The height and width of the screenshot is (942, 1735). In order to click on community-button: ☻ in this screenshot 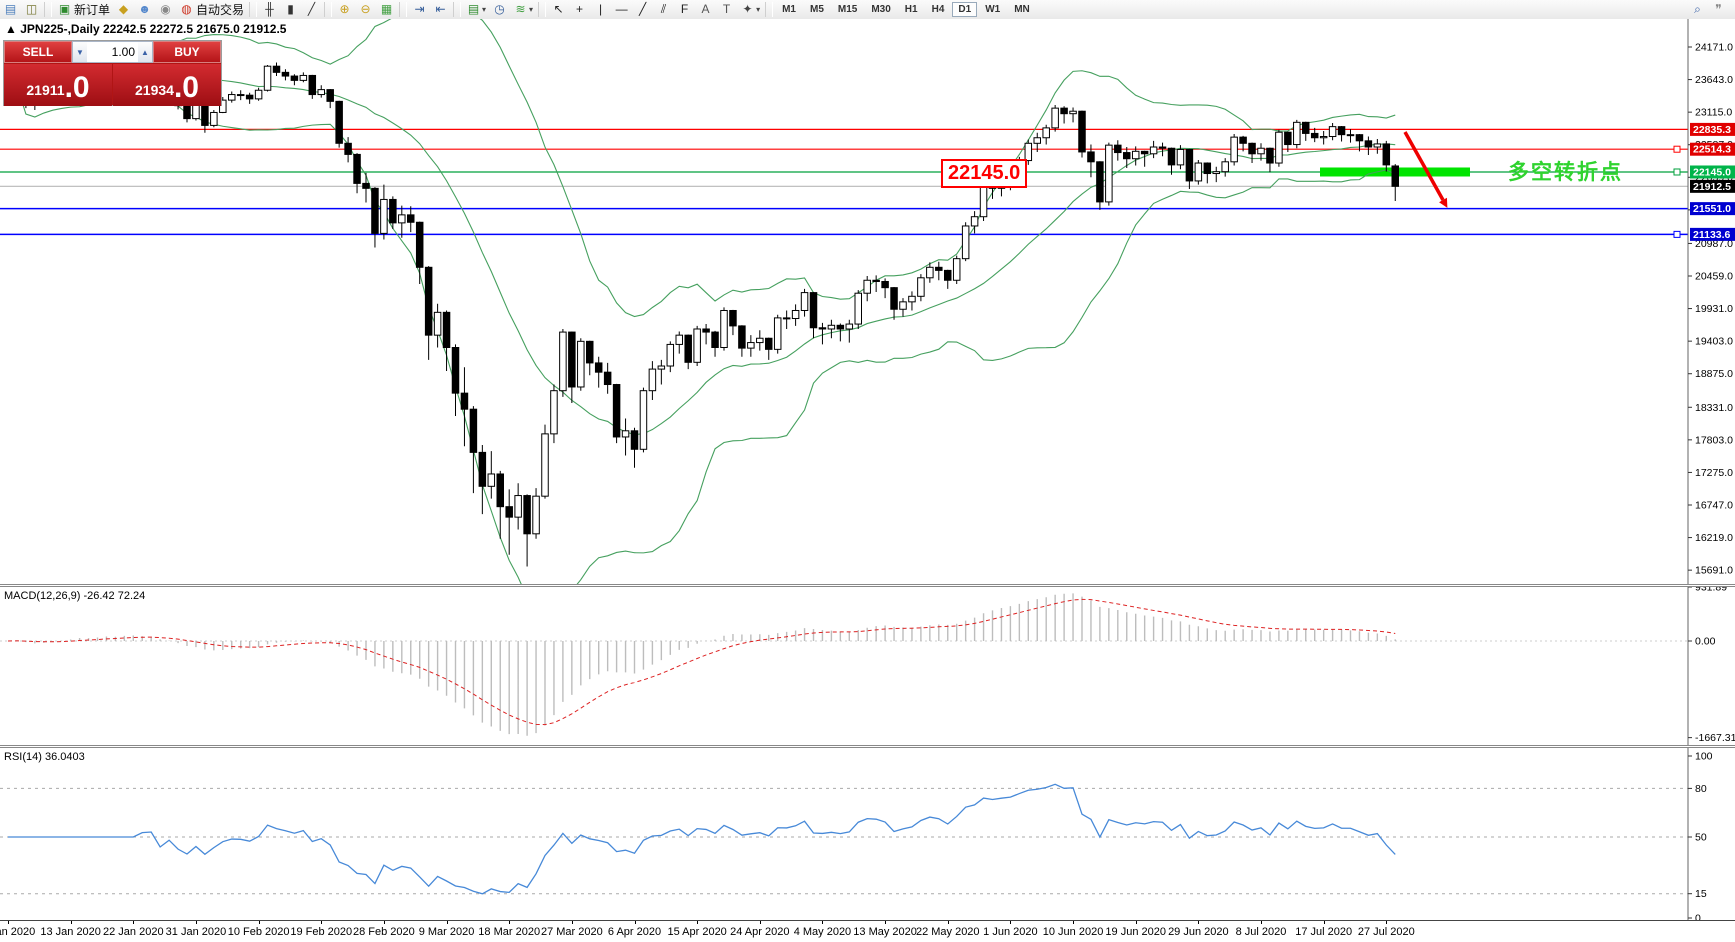, I will do `click(144, 9)`.